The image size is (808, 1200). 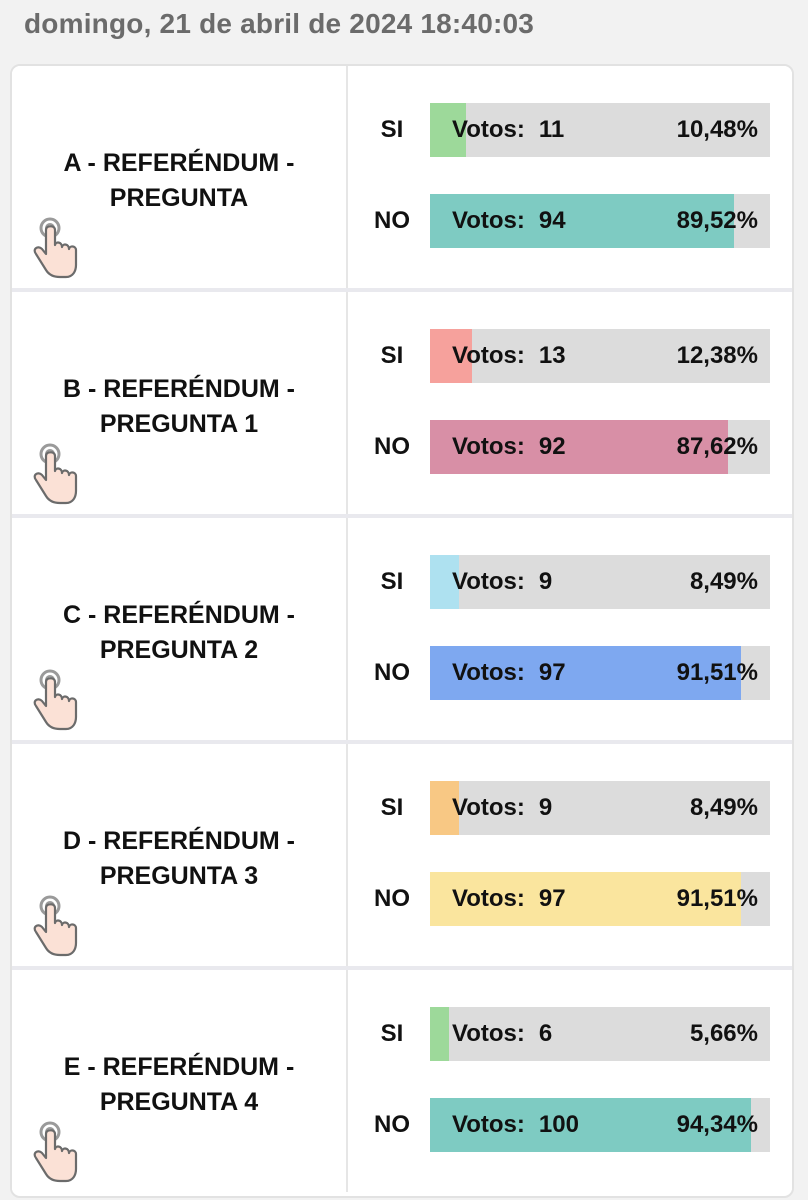 What do you see at coordinates (551, 129) in the screenshot?
I see `votes-count-si: 11` at bounding box center [551, 129].